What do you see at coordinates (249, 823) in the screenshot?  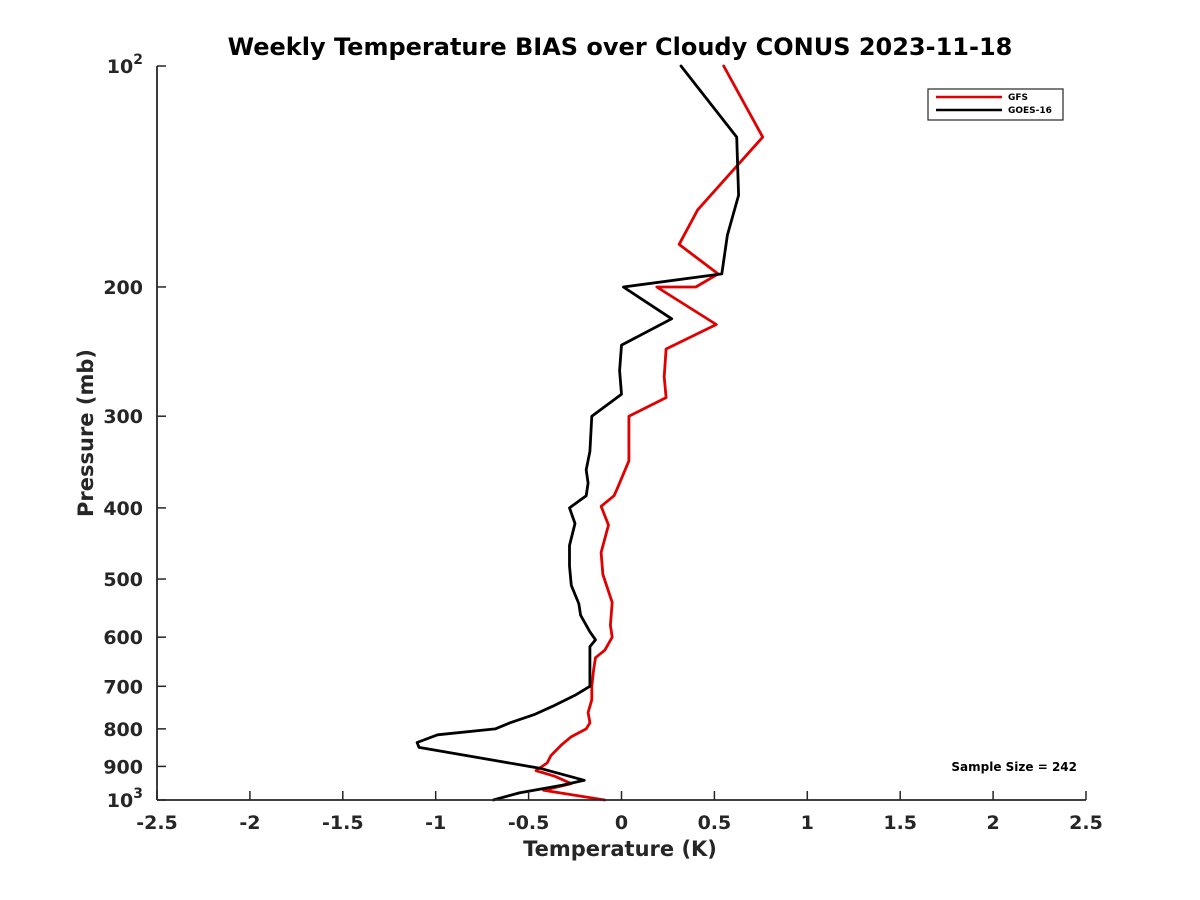 I see `x-tick-label: -2` at bounding box center [249, 823].